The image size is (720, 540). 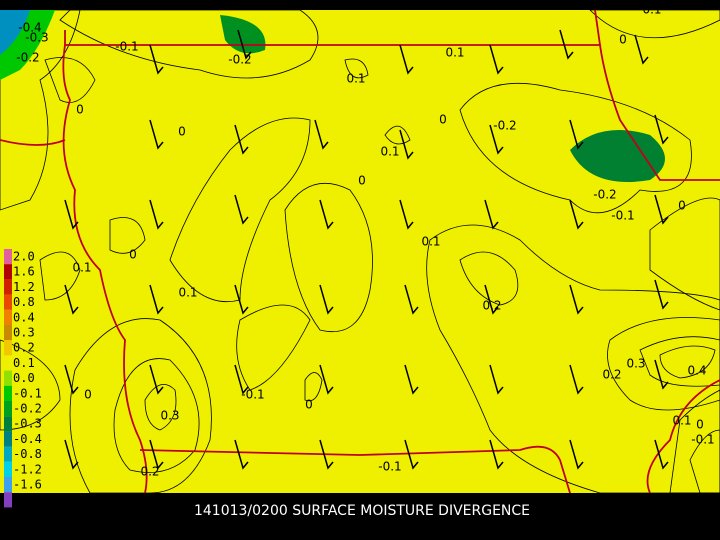 I want to click on legend-label: 2.0, so click(x=24, y=257).